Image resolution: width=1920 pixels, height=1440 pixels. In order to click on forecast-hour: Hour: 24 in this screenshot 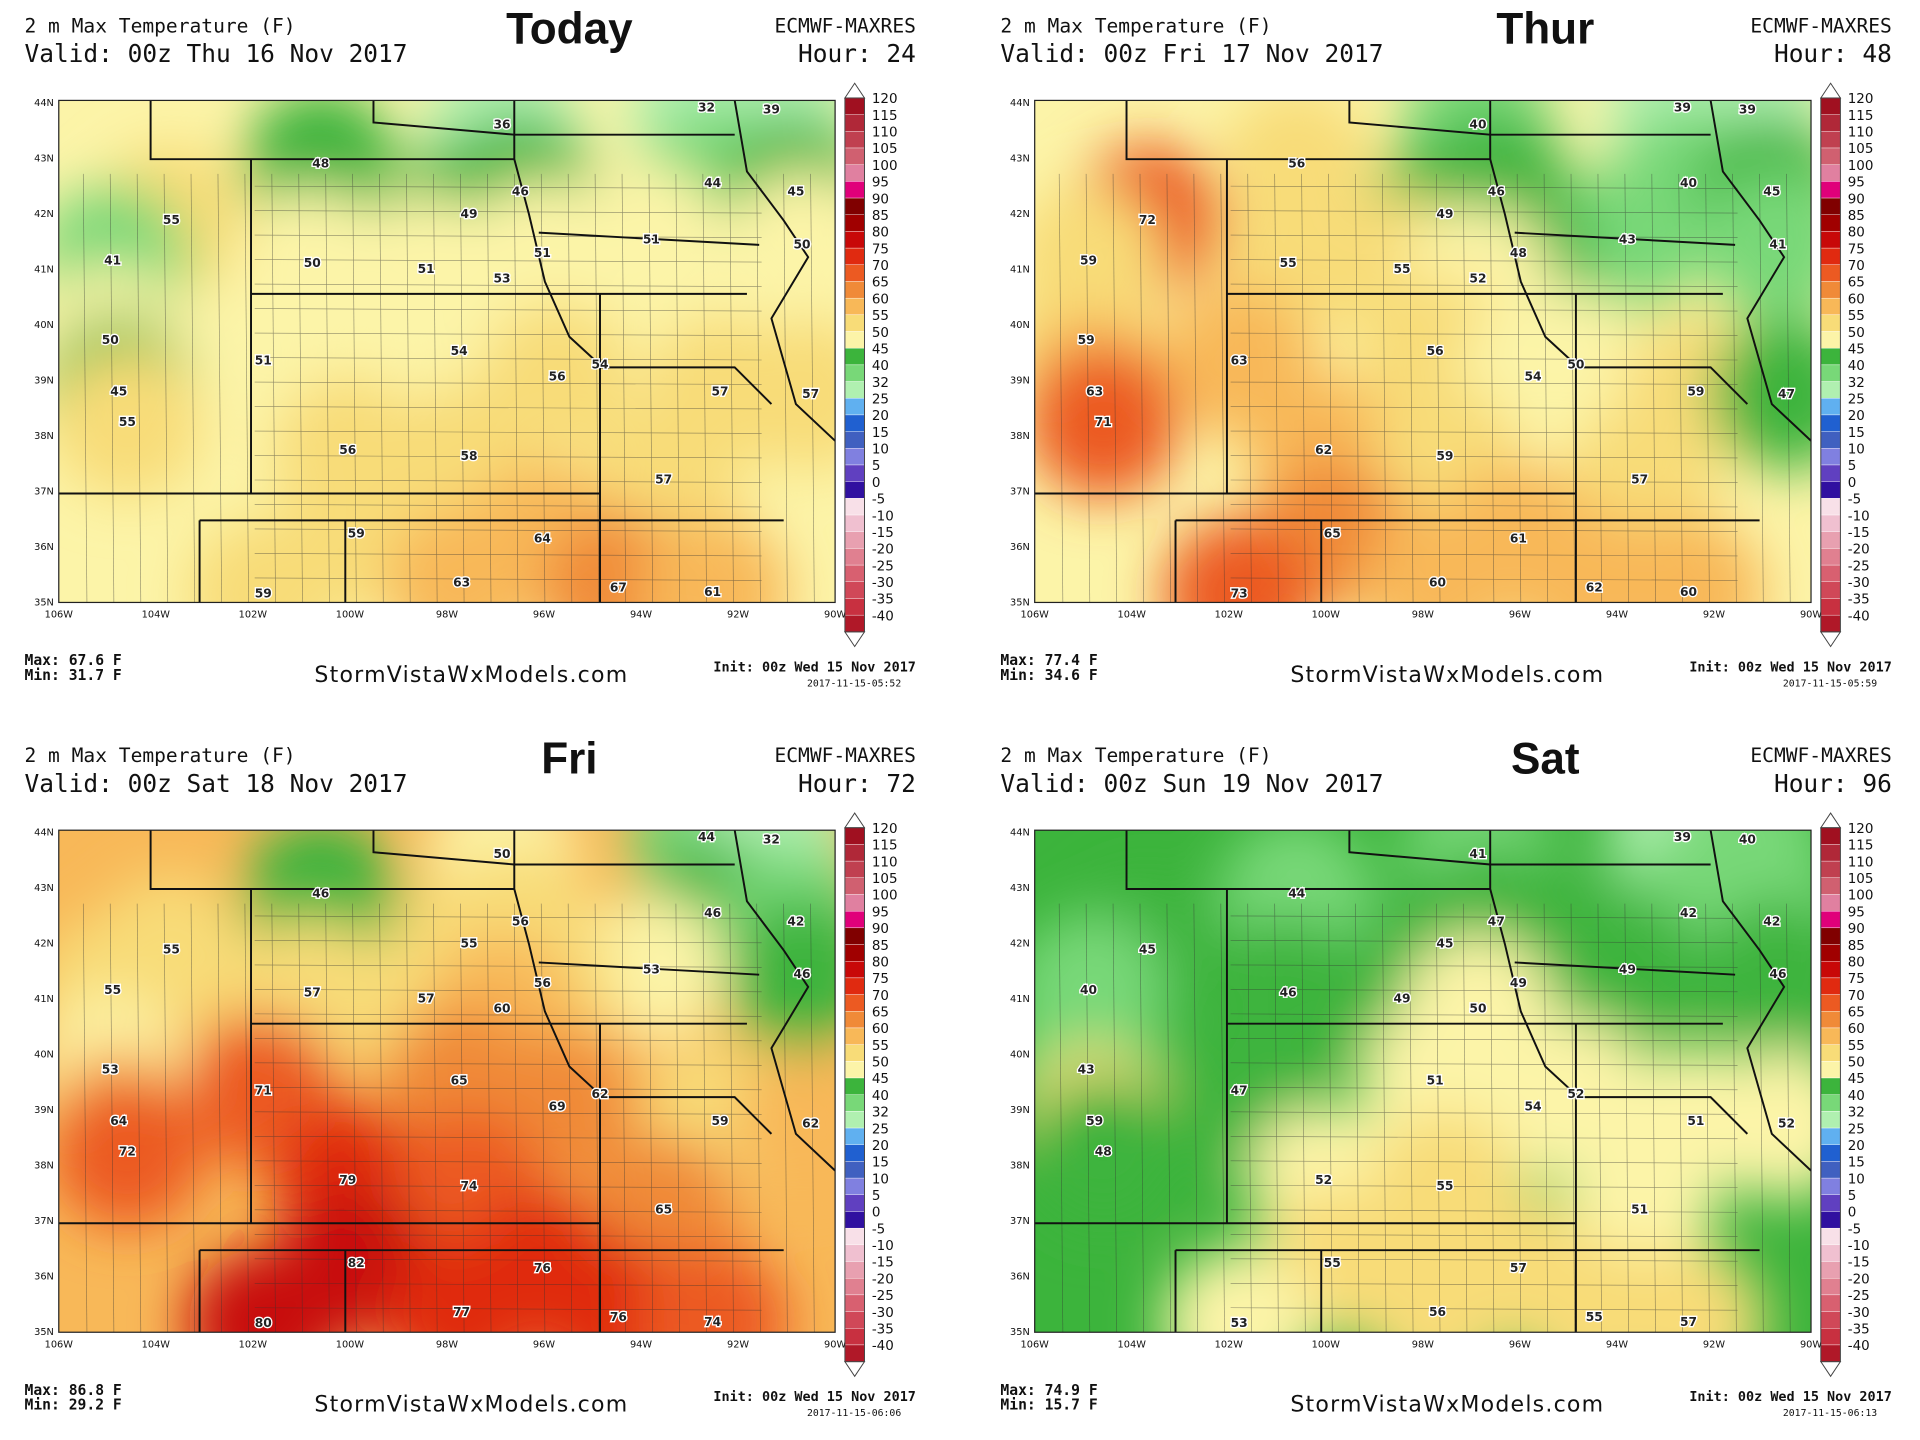, I will do `click(857, 53)`.